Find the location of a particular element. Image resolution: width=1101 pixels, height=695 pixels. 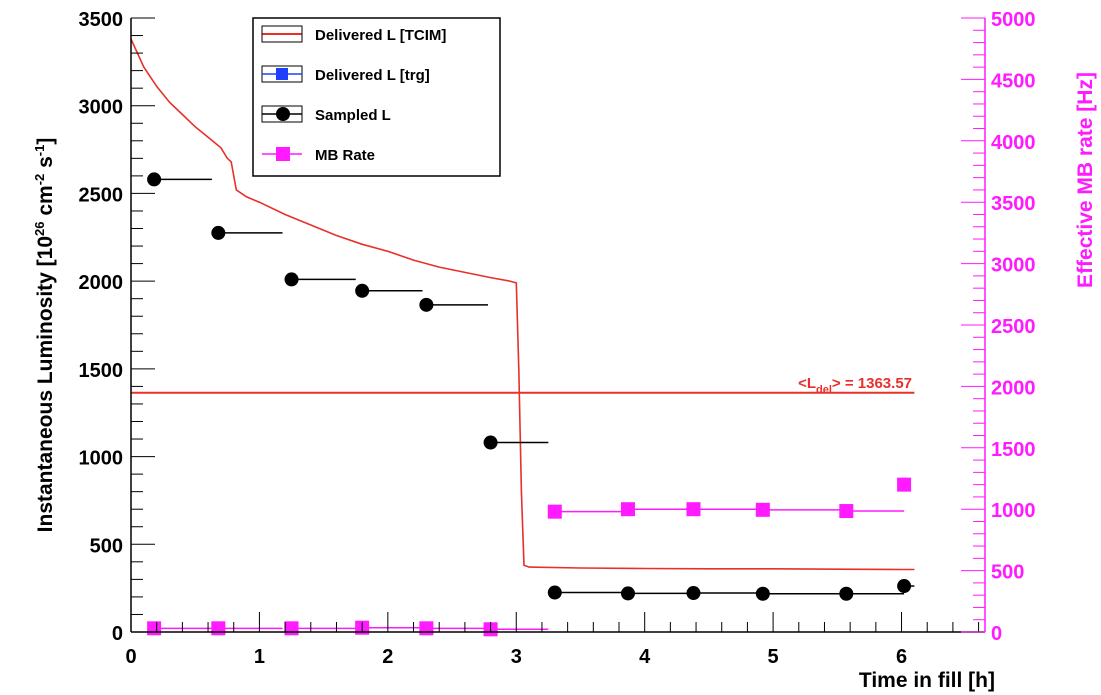

y-tick-label: 500 is located at coordinates (106, 546).